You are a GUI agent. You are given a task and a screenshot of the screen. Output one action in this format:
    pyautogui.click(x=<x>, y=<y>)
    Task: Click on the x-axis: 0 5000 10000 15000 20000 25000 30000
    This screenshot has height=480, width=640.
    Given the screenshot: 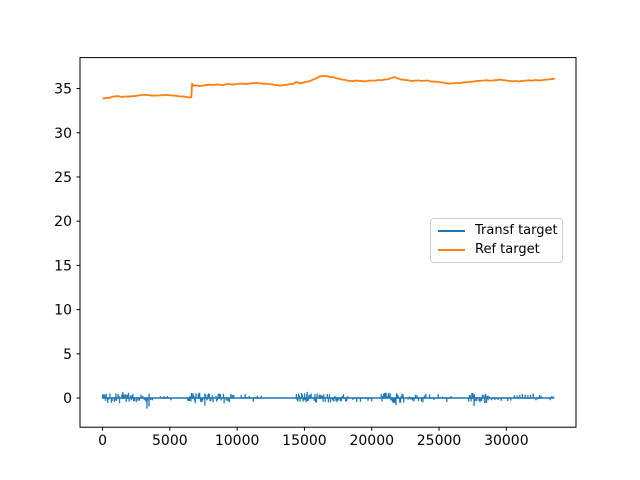 What is the action you would take?
    pyautogui.click(x=313, y=438)
    